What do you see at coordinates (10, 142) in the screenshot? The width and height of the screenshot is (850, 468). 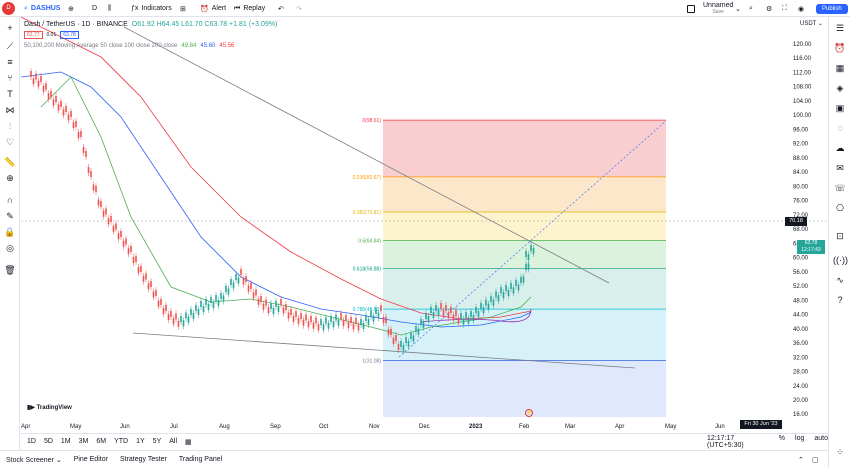 I see `heart-icon: ♡` at bounding box center [10, 142].